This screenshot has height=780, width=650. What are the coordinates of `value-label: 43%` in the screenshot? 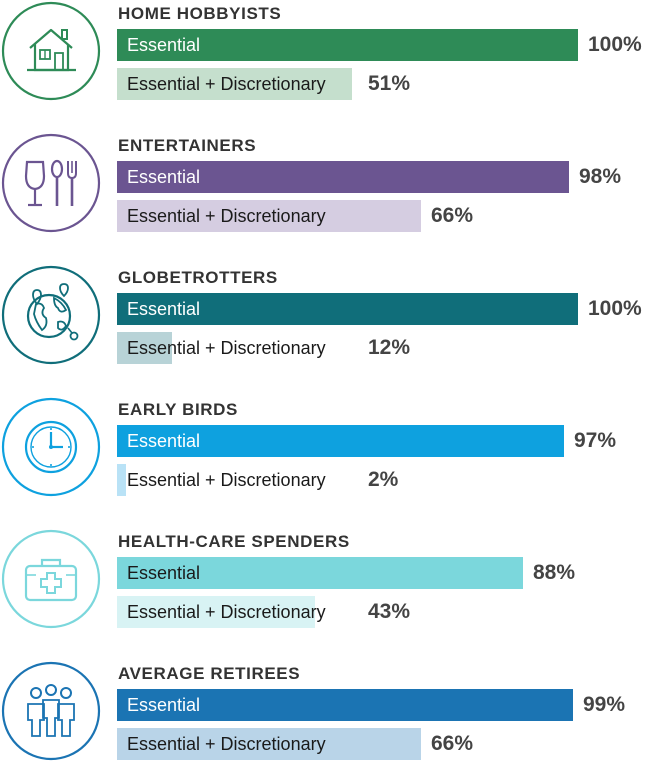 It's located at (389, 611).